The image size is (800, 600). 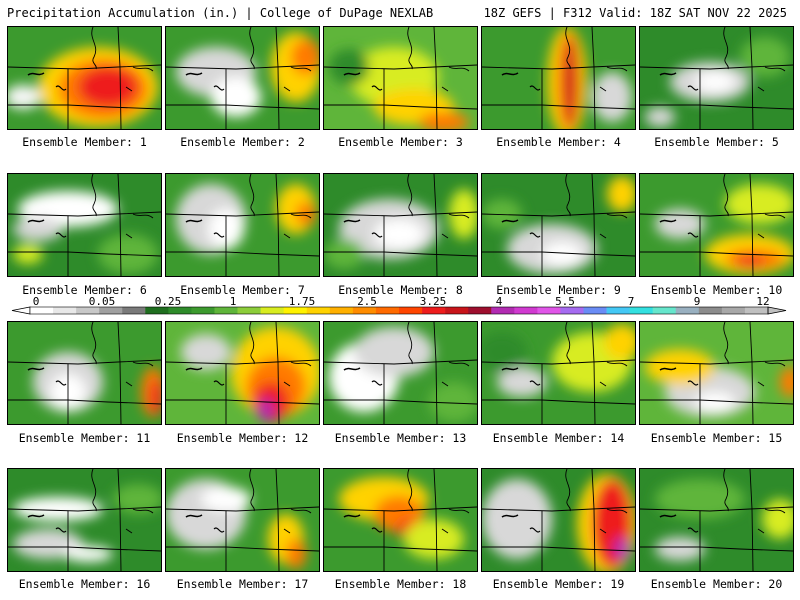 What do you see at coordinates (697, 301) in the screenshot?
I see `scale-tick-label: 9` at bounding box center [697, 301].